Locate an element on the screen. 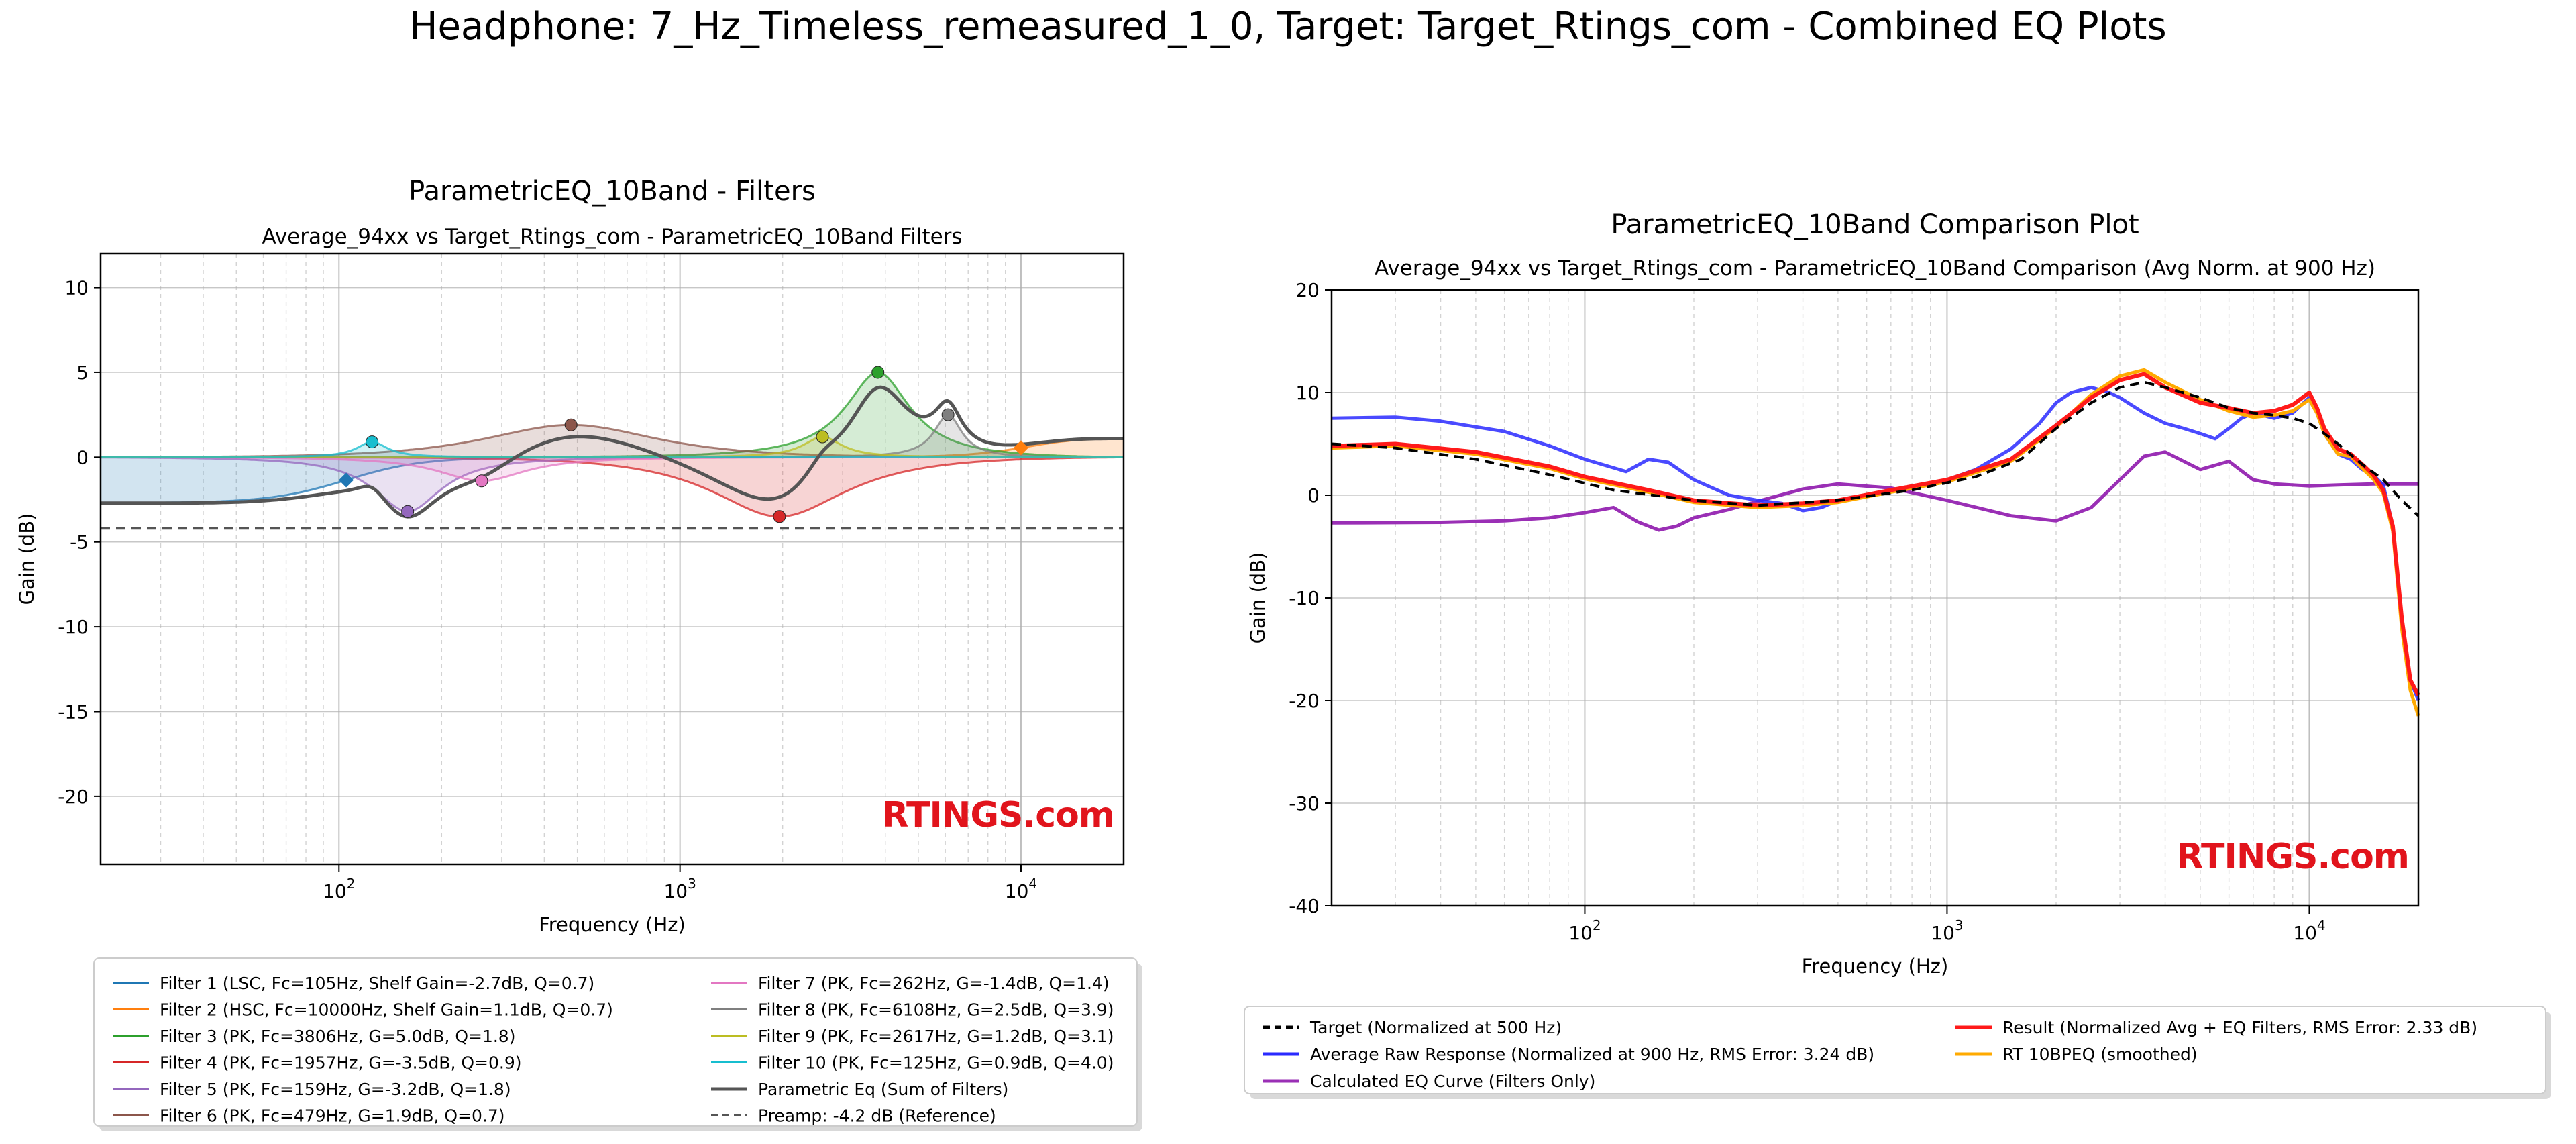  legend-item: RT 10BPEQ (smoothed) is located at coordinates (2076, 1054).